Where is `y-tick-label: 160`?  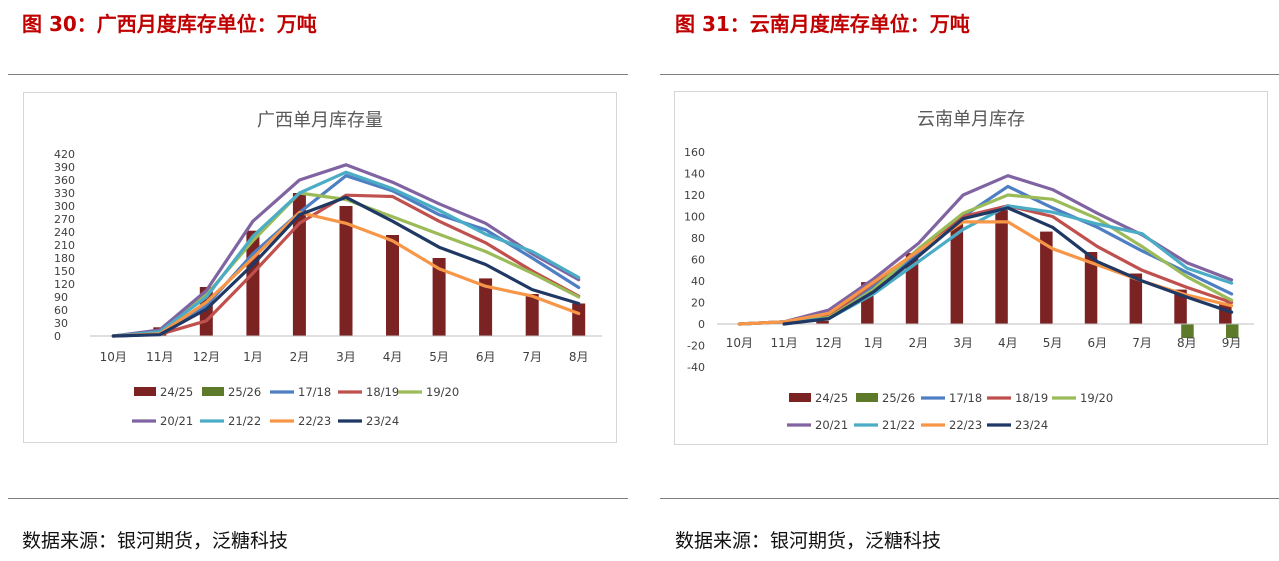 y-tick-label: 160 is located at coordinates (694, 152).